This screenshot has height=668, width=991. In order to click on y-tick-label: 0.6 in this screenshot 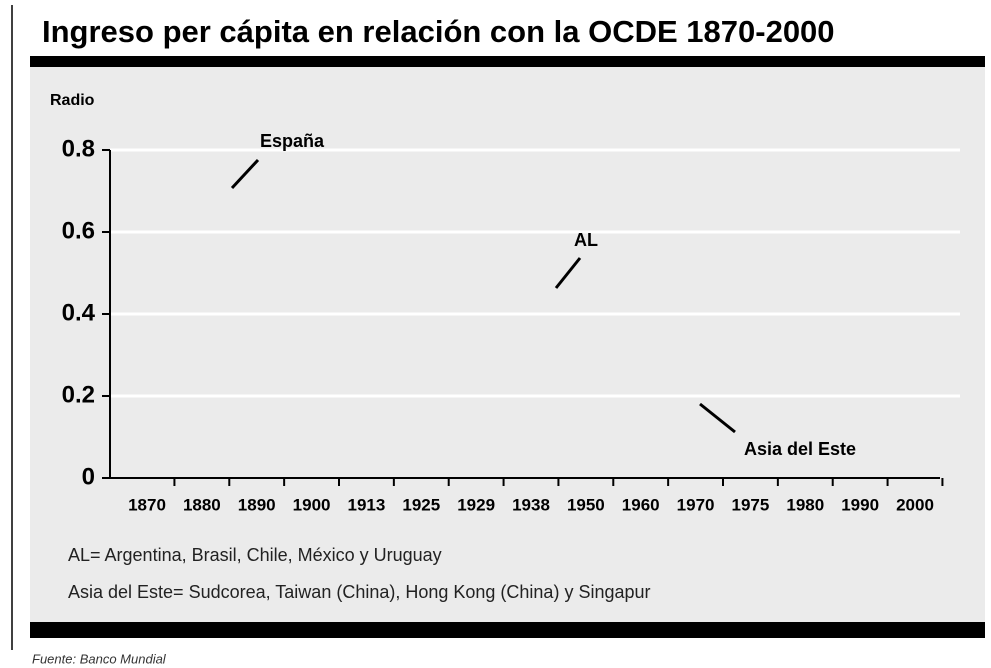, I will do `click(78, 230)`.